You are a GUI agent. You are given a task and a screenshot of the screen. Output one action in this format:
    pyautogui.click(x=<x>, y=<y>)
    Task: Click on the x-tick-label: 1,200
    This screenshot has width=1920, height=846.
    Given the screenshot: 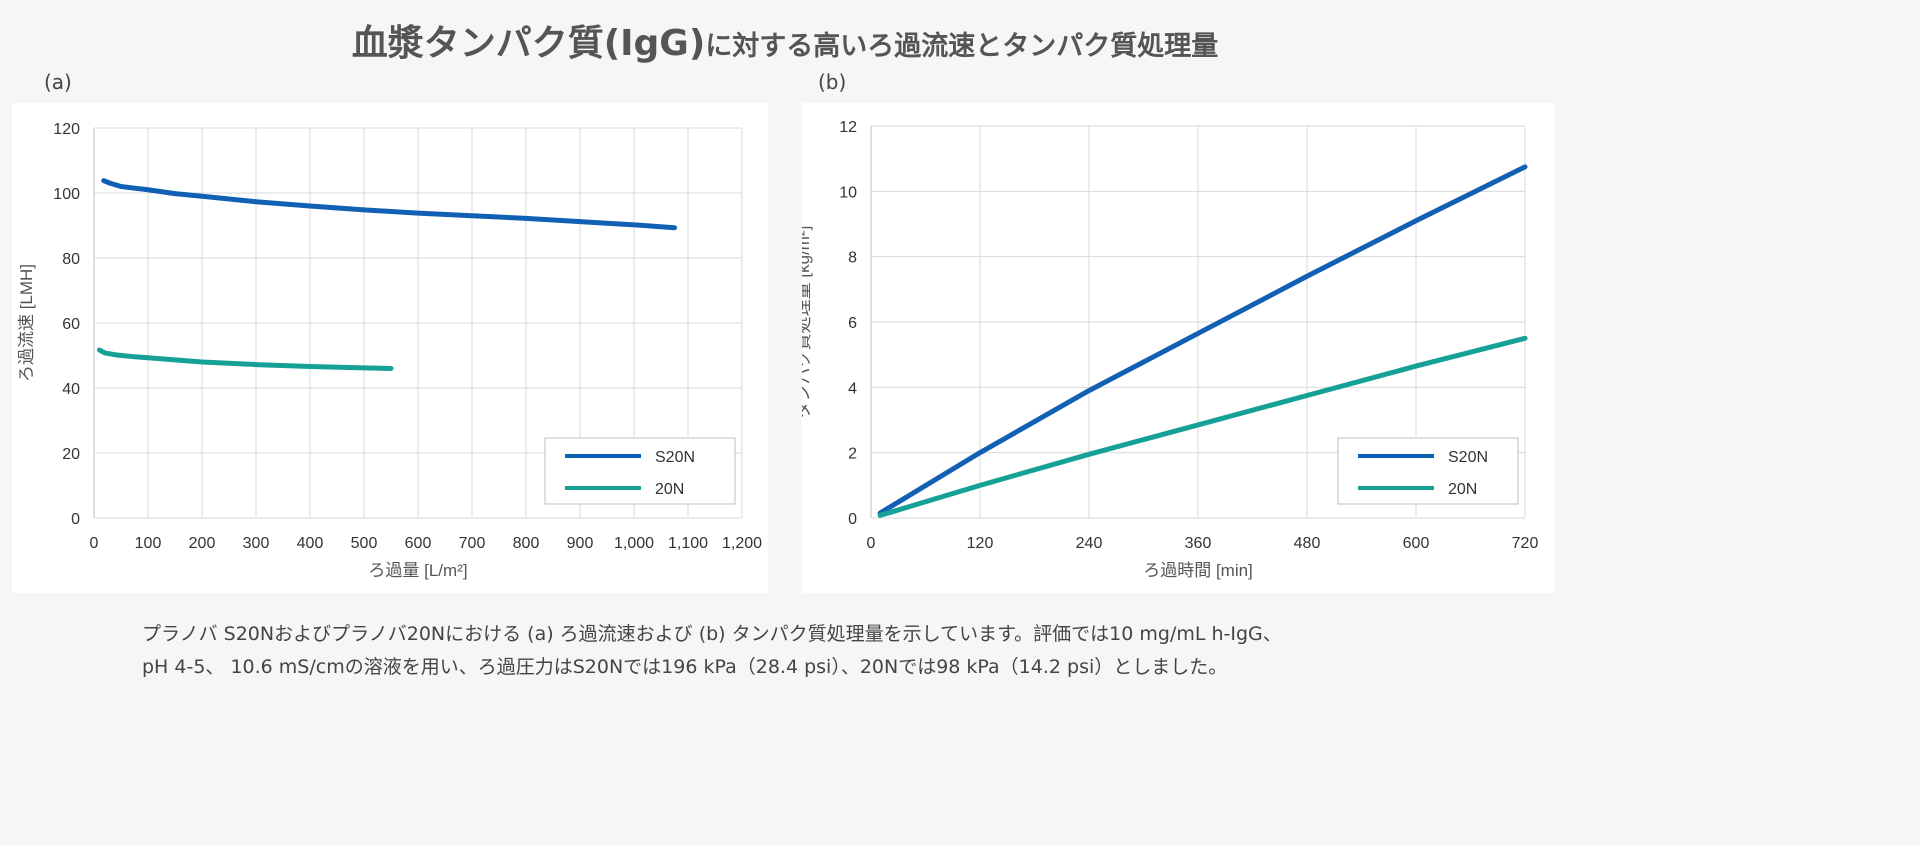 What is the action you would take?
    pyautogui.click(x=742, y=543)
    